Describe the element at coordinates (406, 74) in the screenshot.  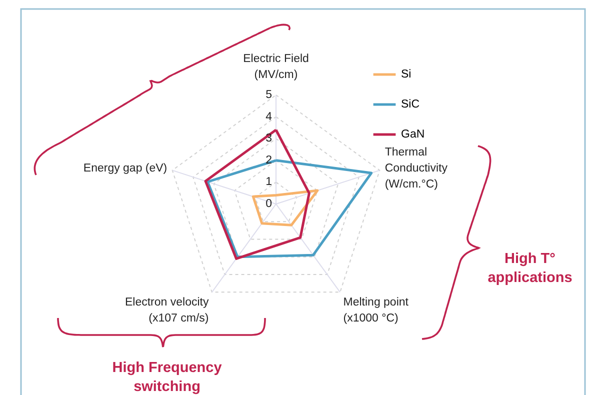
I see `legend-label: Si` at that location.